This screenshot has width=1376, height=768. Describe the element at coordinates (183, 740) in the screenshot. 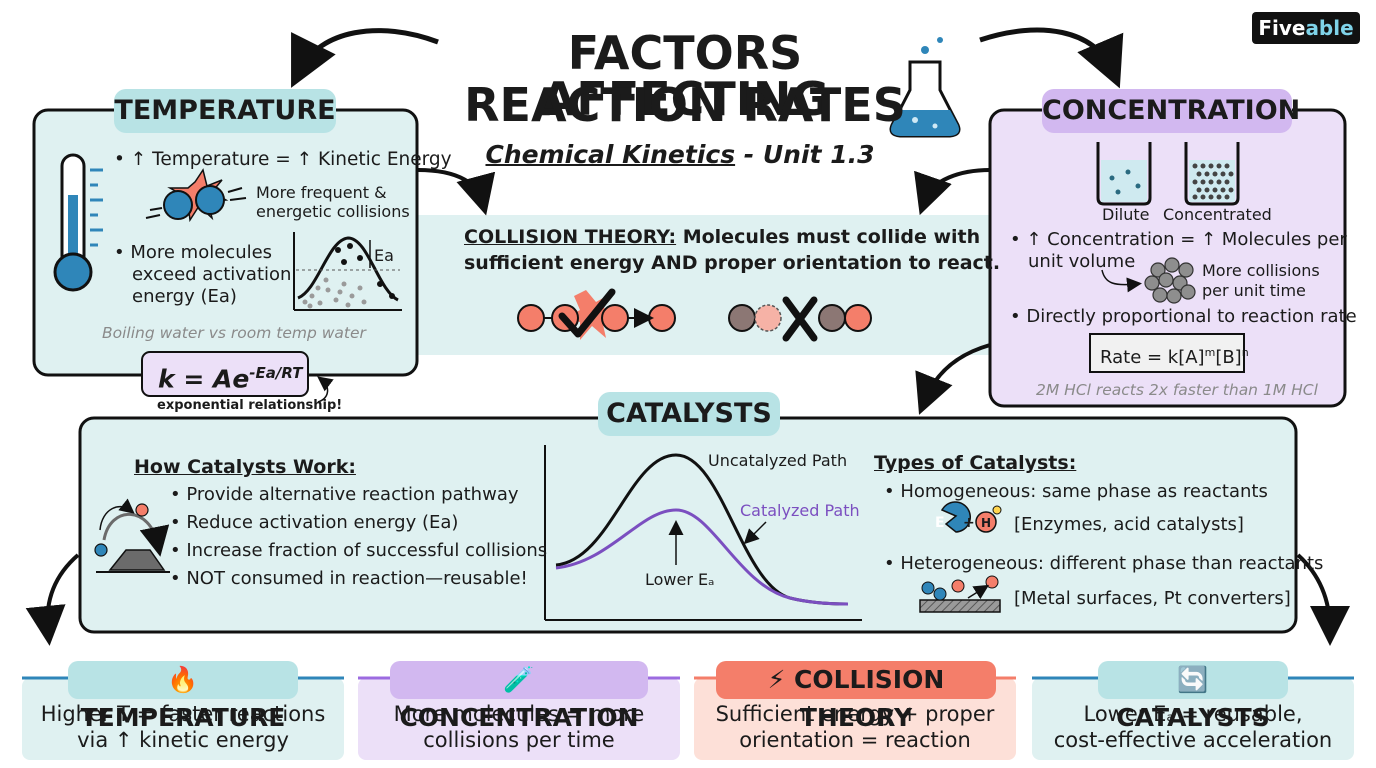

I see `summary-temperature-line-2: via ↑ kinetic energy` at that location.